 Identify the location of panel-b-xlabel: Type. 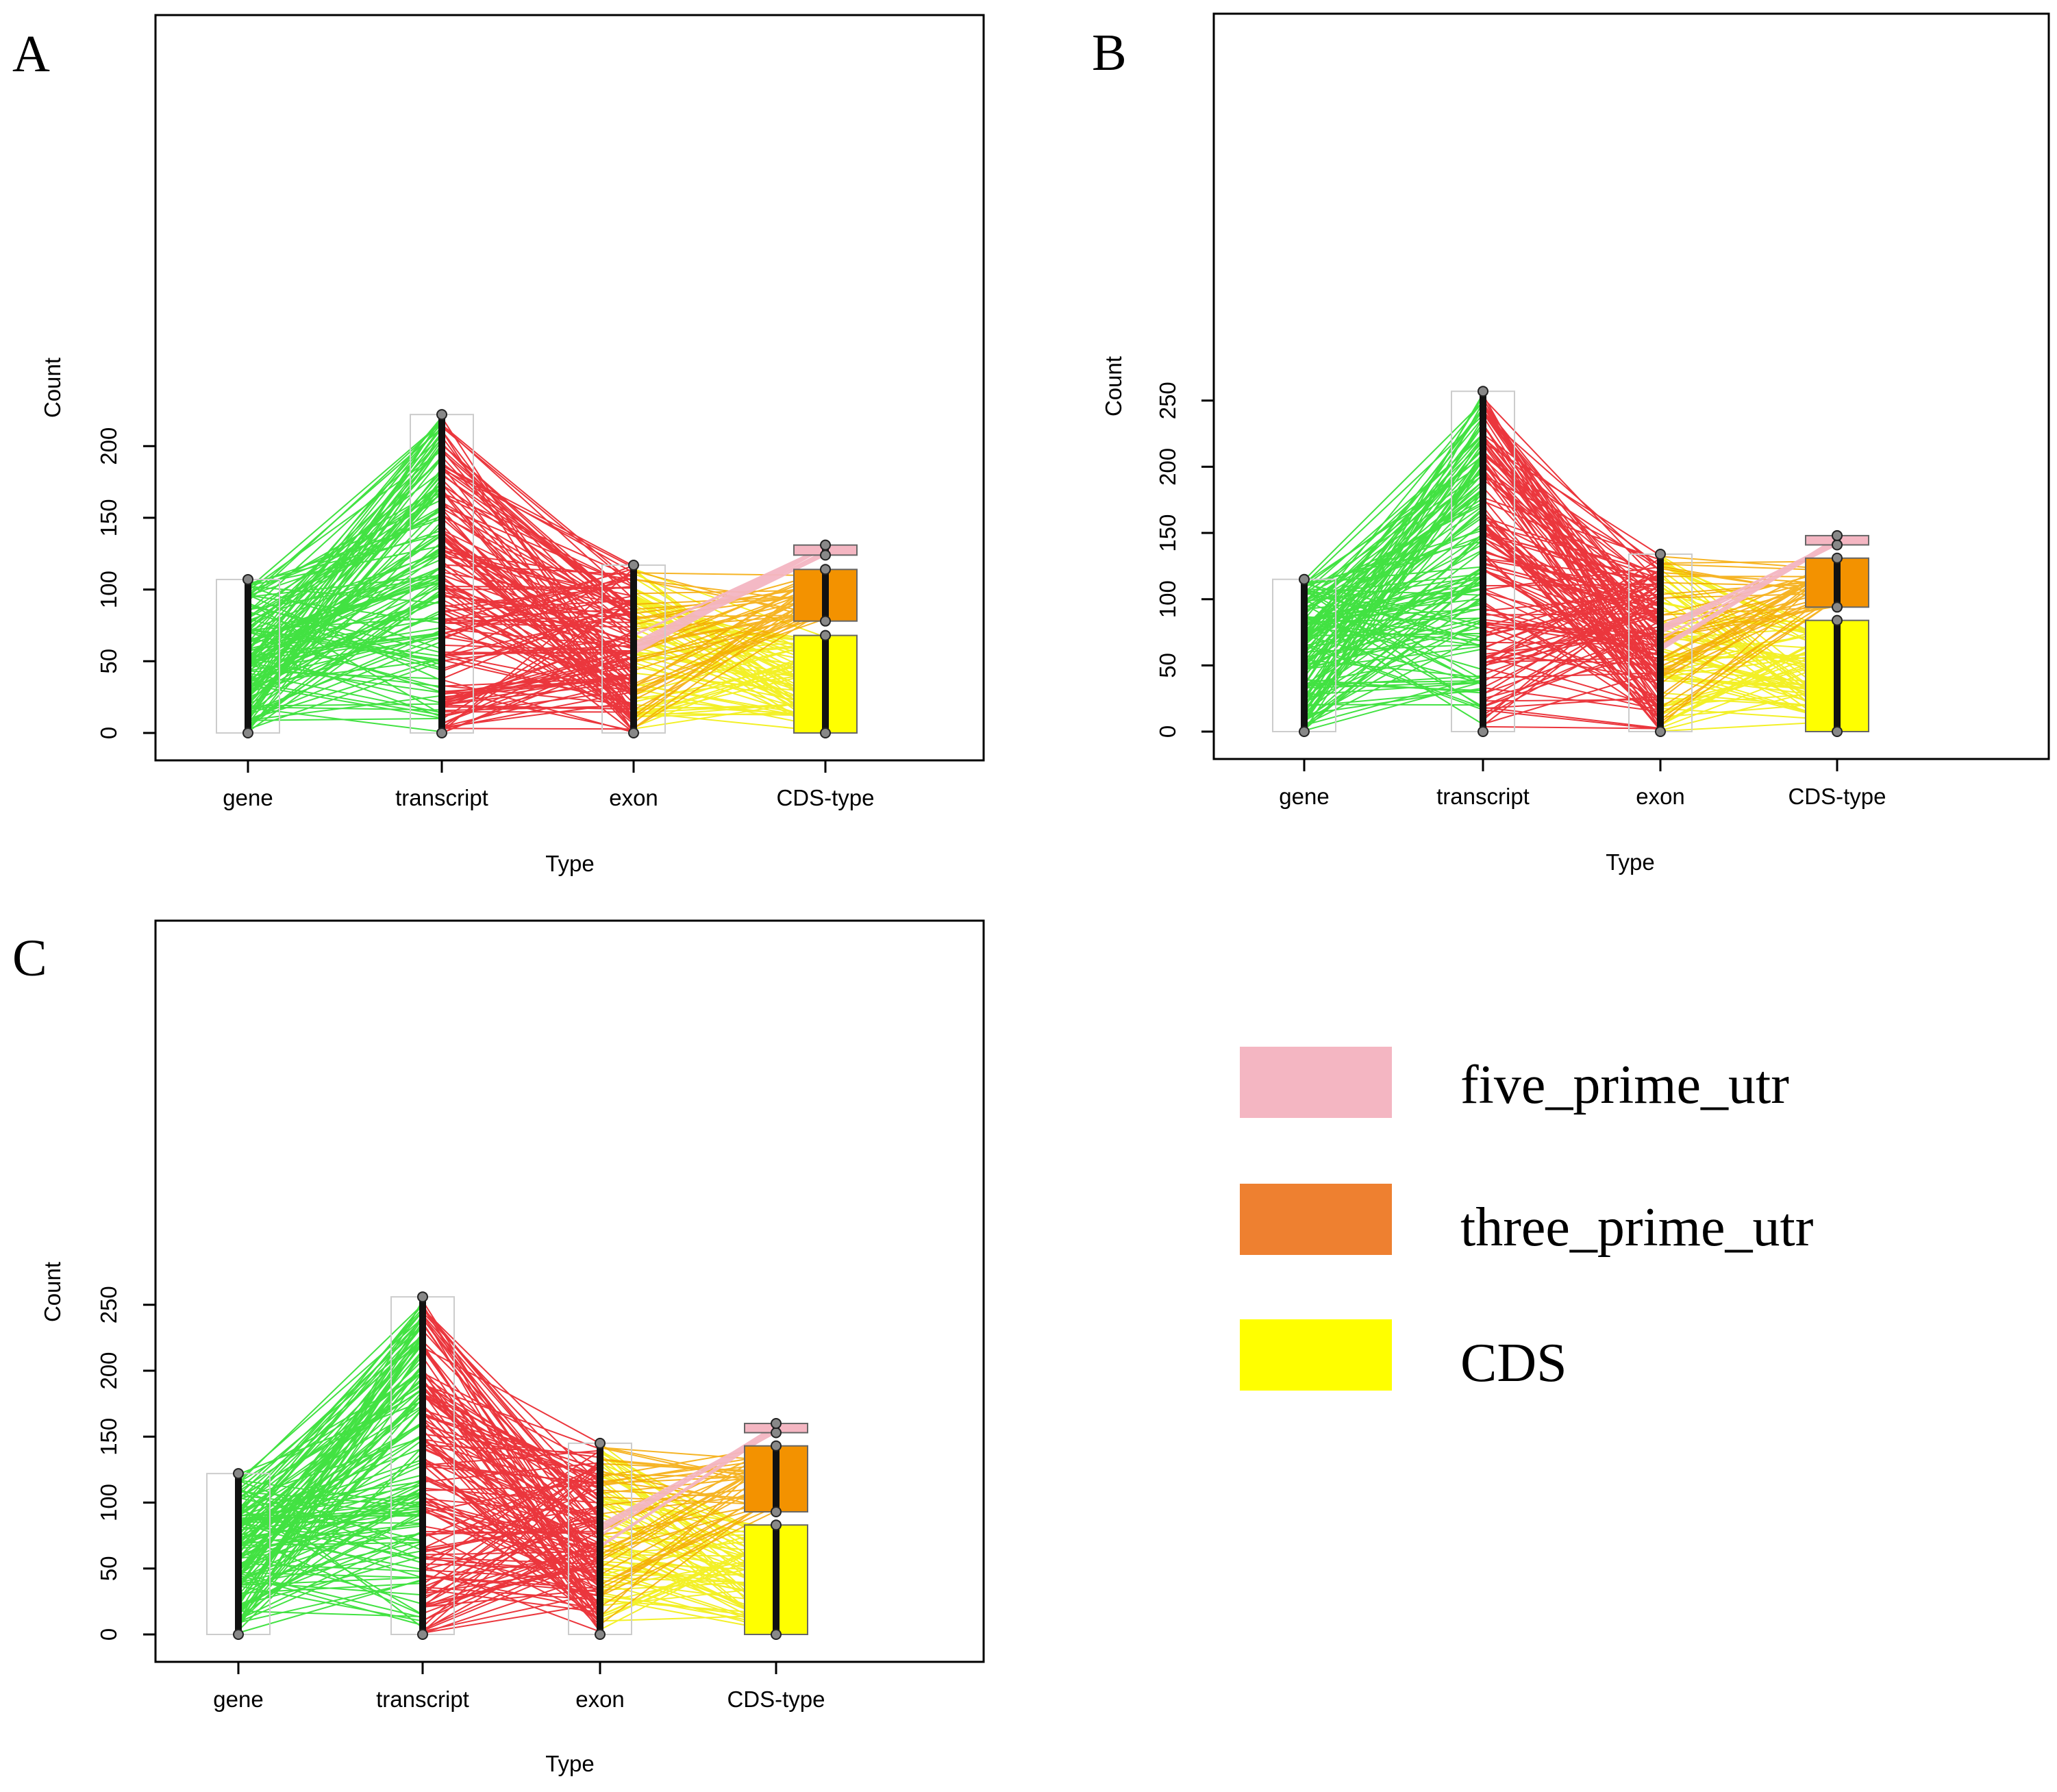
(1630, 862).